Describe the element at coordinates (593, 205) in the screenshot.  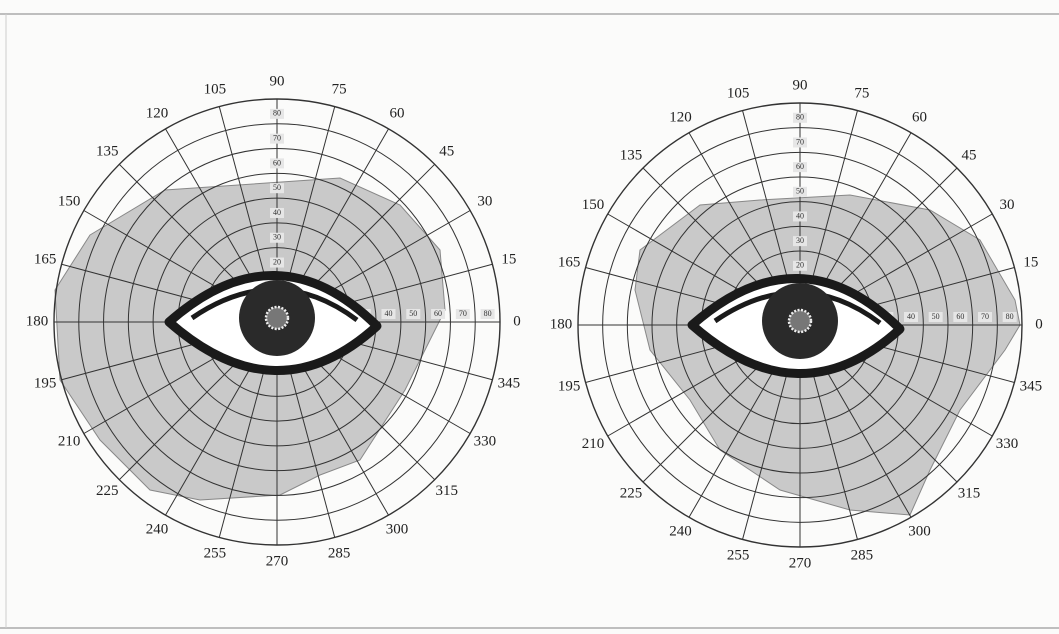
I see `angle-label: 150` at that location.